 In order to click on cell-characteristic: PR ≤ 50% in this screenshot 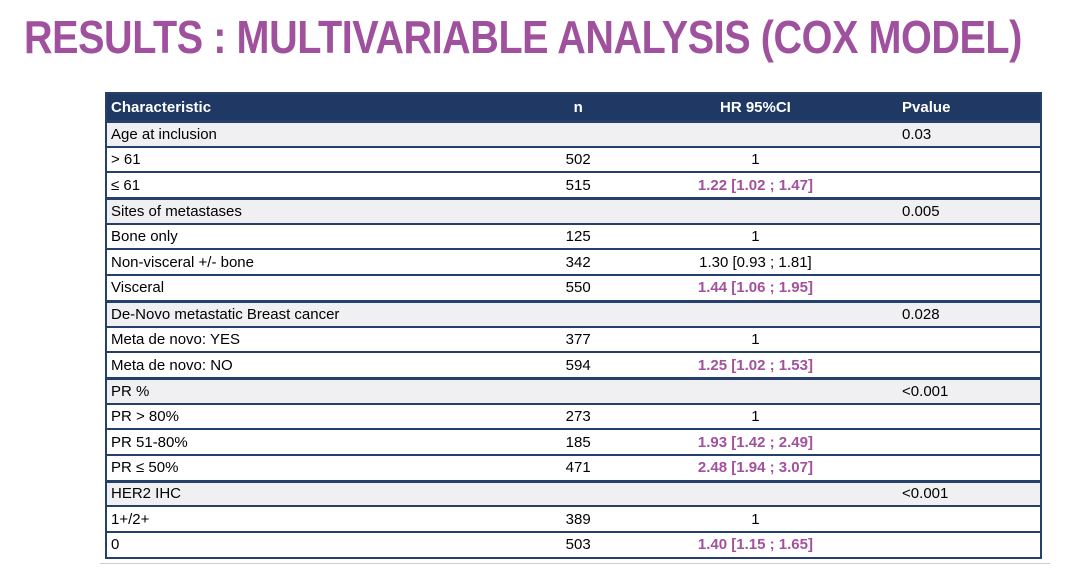, I will do `click(145, 468)`.